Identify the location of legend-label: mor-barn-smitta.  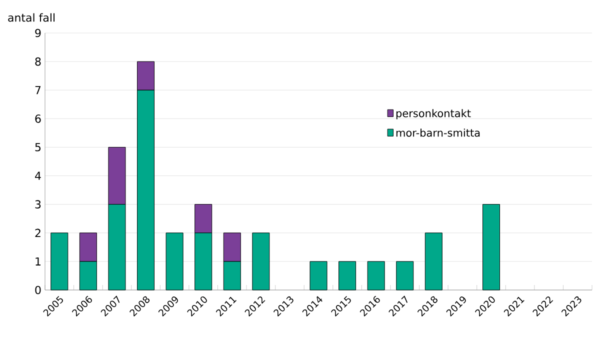
(438, 132).